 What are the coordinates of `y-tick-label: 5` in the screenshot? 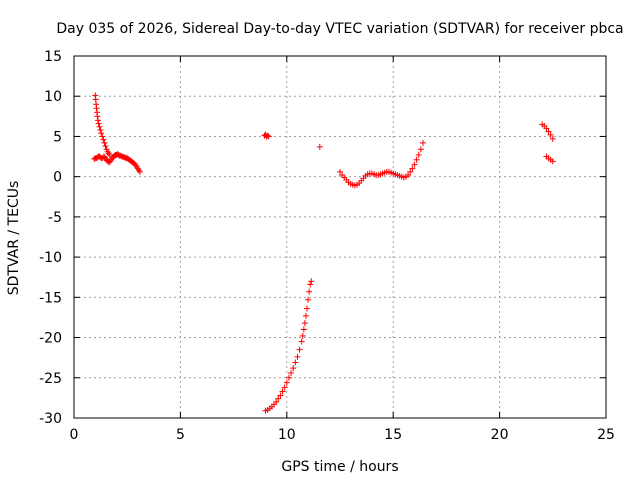 It's located at (57, 137).